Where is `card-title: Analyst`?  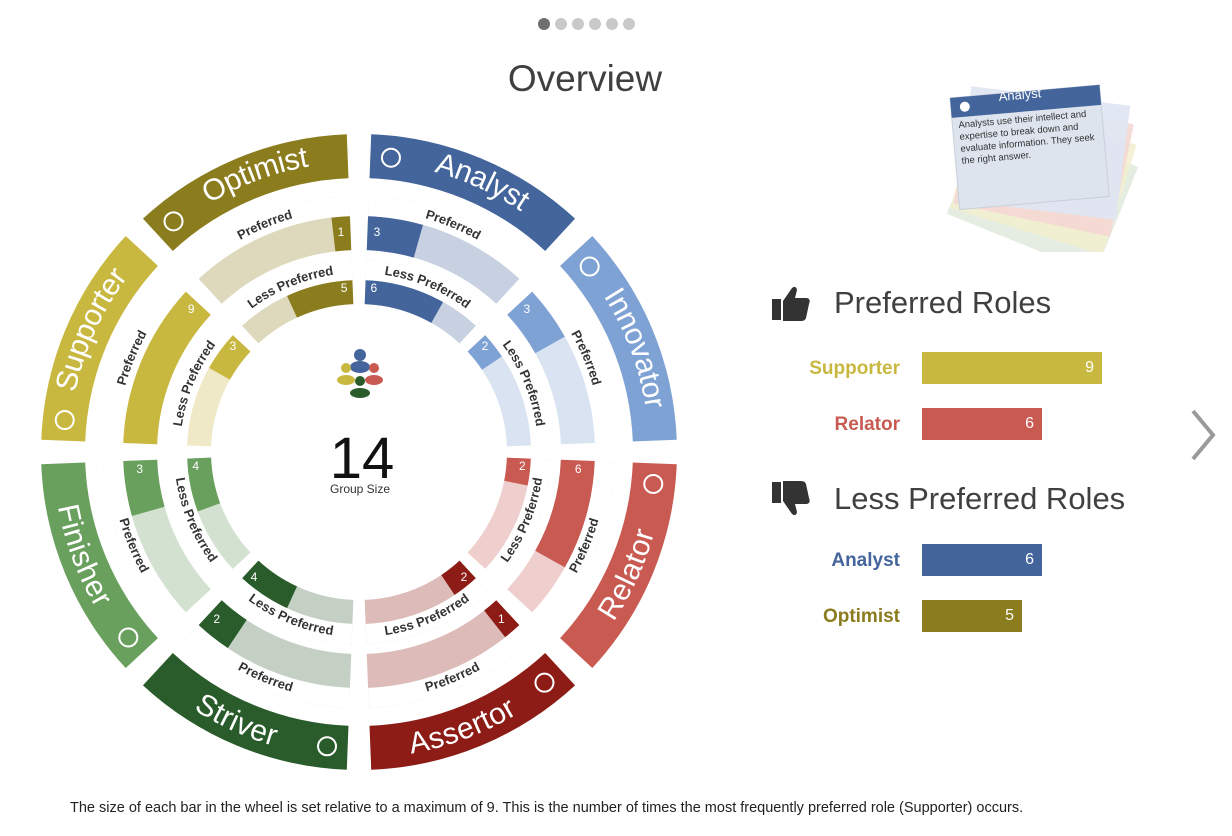 card-title: Analyst is located at coordinates (1020, 94).